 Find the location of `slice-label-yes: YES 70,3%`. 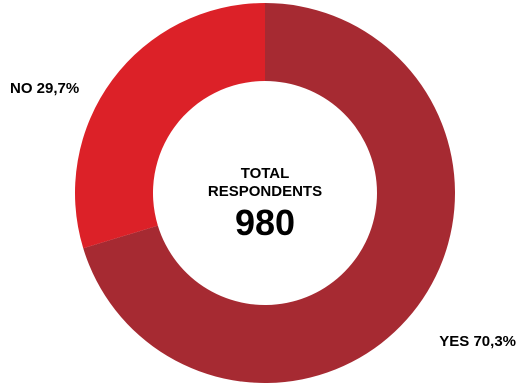

slice-label-yes: YES 70,3% is located at coordinates (477, 341).